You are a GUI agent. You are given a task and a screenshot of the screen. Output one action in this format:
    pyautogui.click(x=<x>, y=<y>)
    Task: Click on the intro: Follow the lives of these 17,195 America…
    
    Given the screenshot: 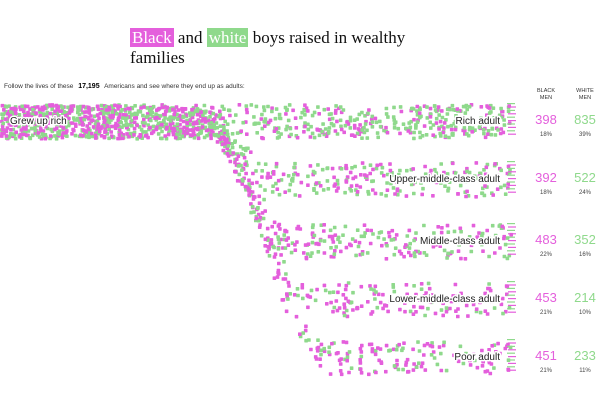 What is the action you would take?
    pyautogui.click(x=124, y=86)
    